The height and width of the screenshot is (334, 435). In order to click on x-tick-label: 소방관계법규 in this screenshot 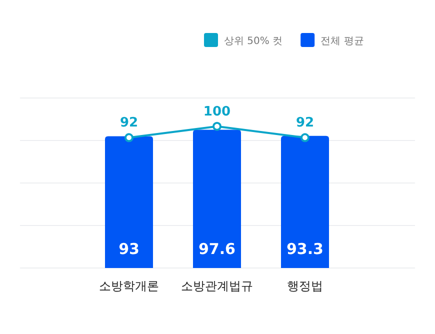, I will do `click(217, 286)`.